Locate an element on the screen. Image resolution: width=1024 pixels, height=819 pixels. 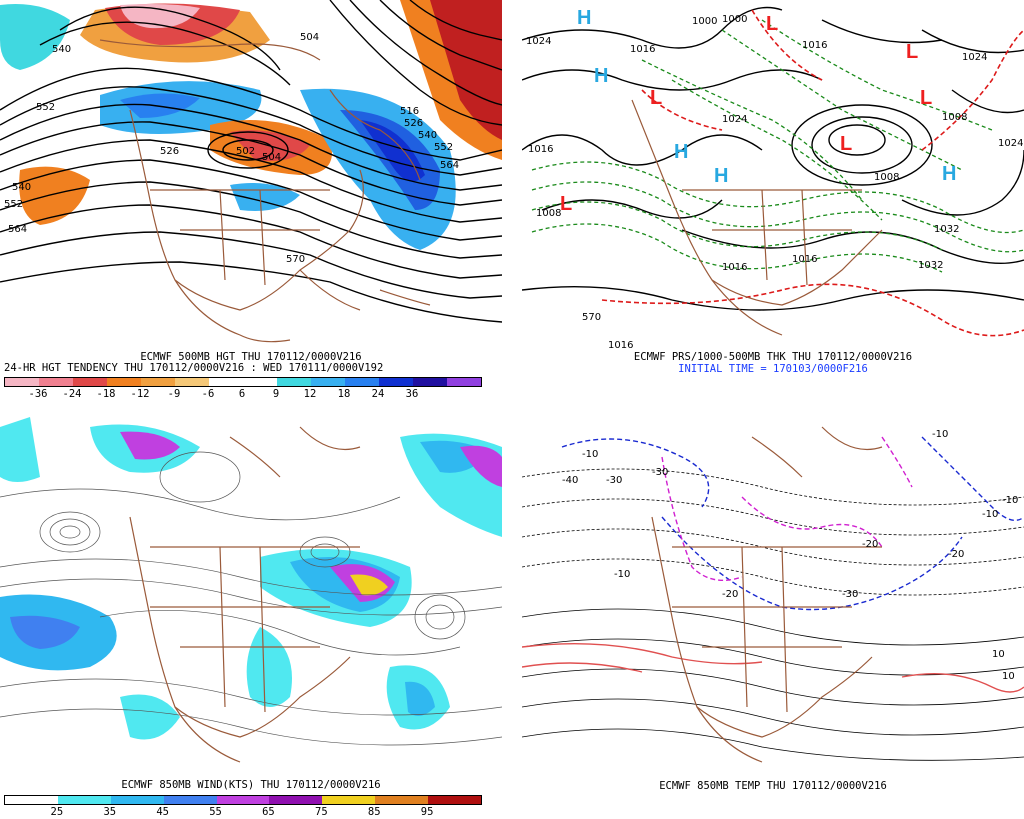
colorbar-tick-label: -36 is located at coordinates (38, 394).